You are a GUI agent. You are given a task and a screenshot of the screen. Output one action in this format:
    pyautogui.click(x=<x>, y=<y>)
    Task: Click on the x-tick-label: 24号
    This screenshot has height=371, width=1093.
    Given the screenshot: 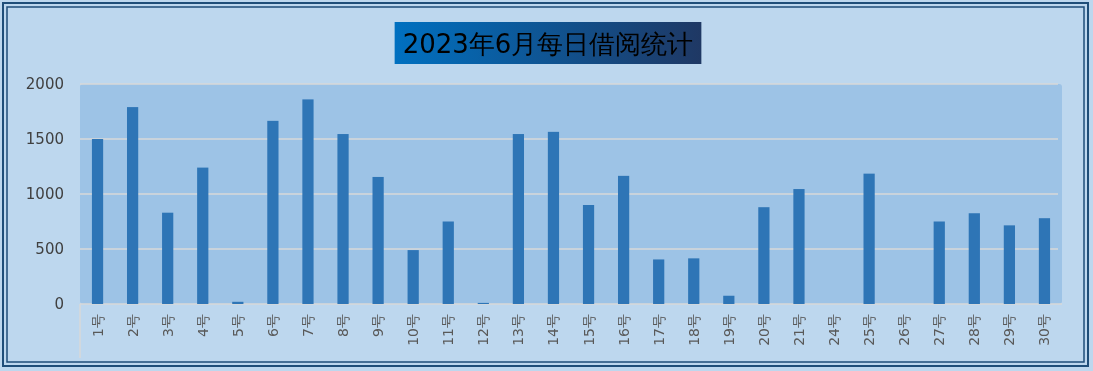 What is the action you would take?
    pyautogui.click(x=834, y=330)
    